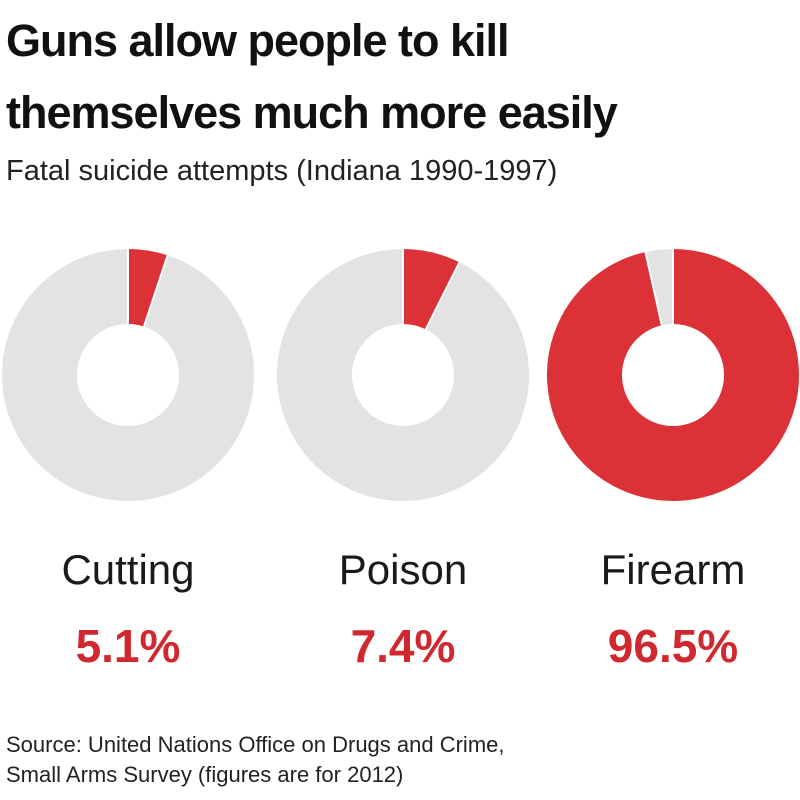 Image resolution: width=800 pixels, height=800 pixels. I want to click on category-label: Poison, so click(403, 569).